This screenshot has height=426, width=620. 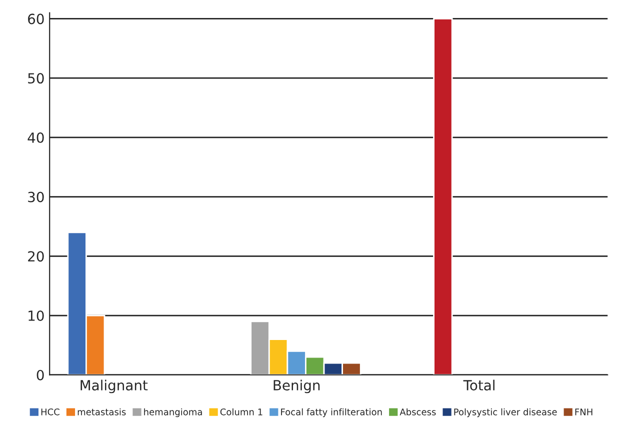 What do you see at coordinates (505, 413) in the screenshot?
I see `legend-label: Polysystic liver disease` at bounding box center [505, 413].